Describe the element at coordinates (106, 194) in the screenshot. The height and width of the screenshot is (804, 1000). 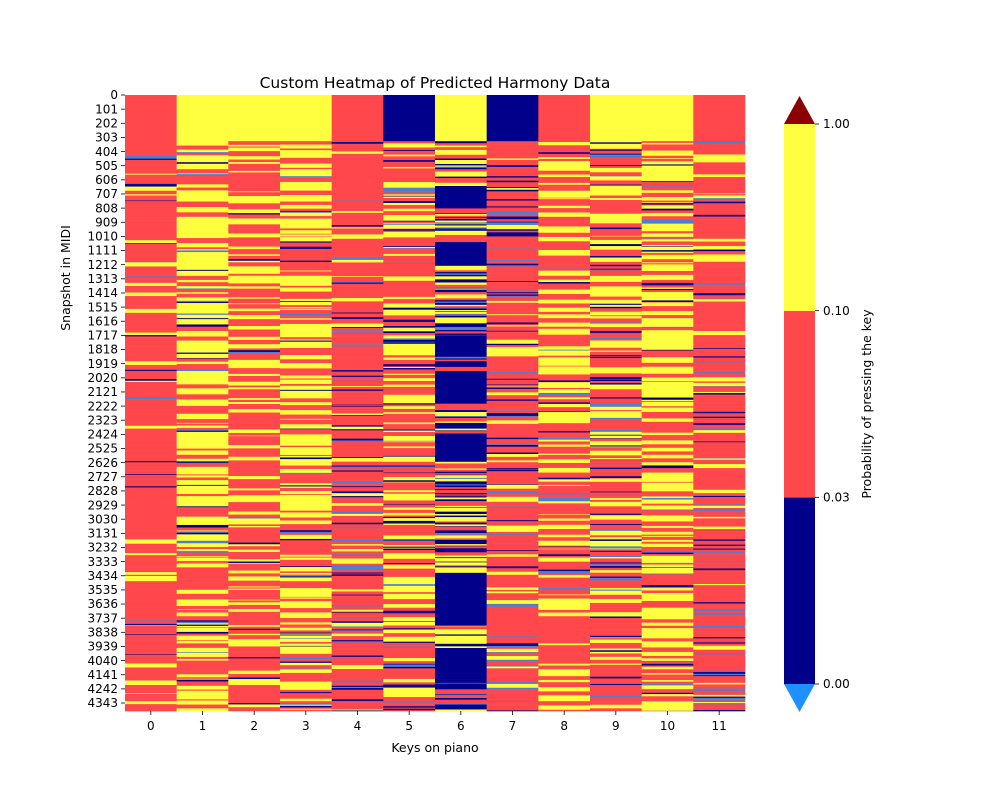
I see `y-tick-label: 707` at that location.